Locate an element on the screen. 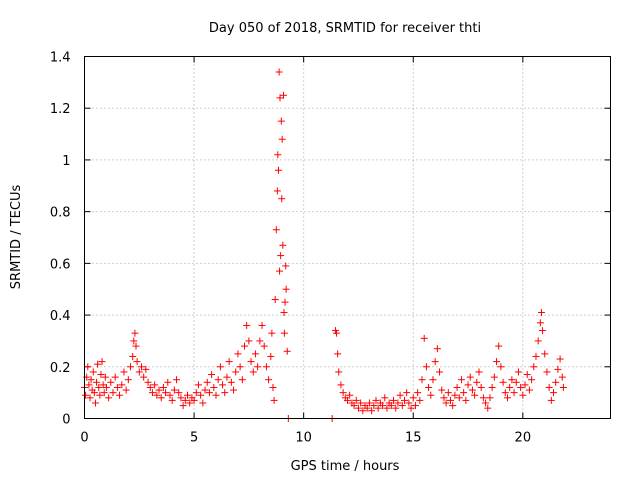  y-tick-label: 1.4 is located at coordinates (60, 58).